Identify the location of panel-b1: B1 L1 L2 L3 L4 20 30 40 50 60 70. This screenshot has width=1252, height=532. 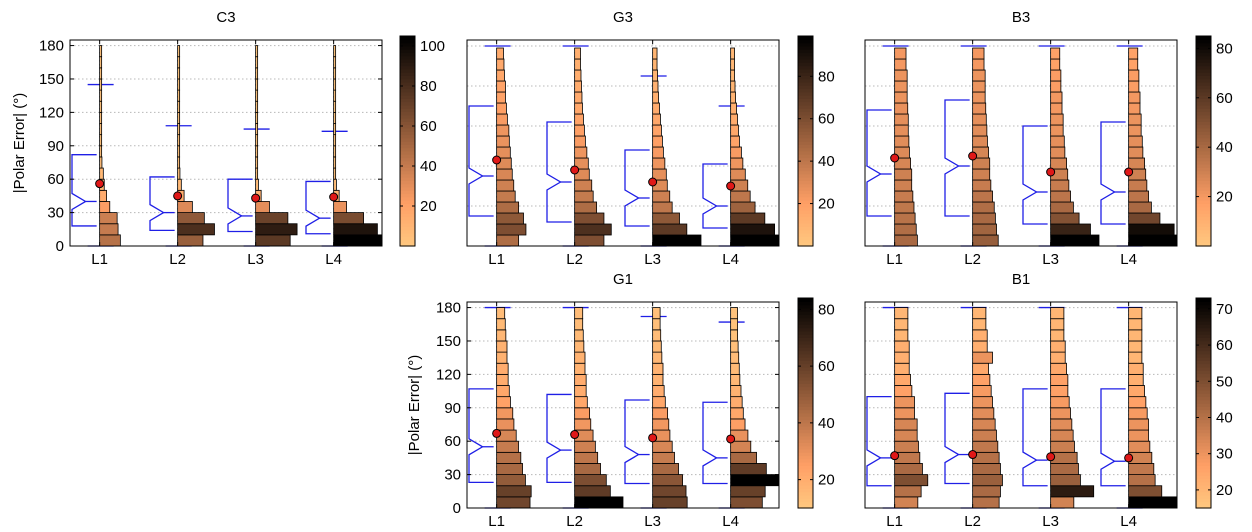
(1048, 400).